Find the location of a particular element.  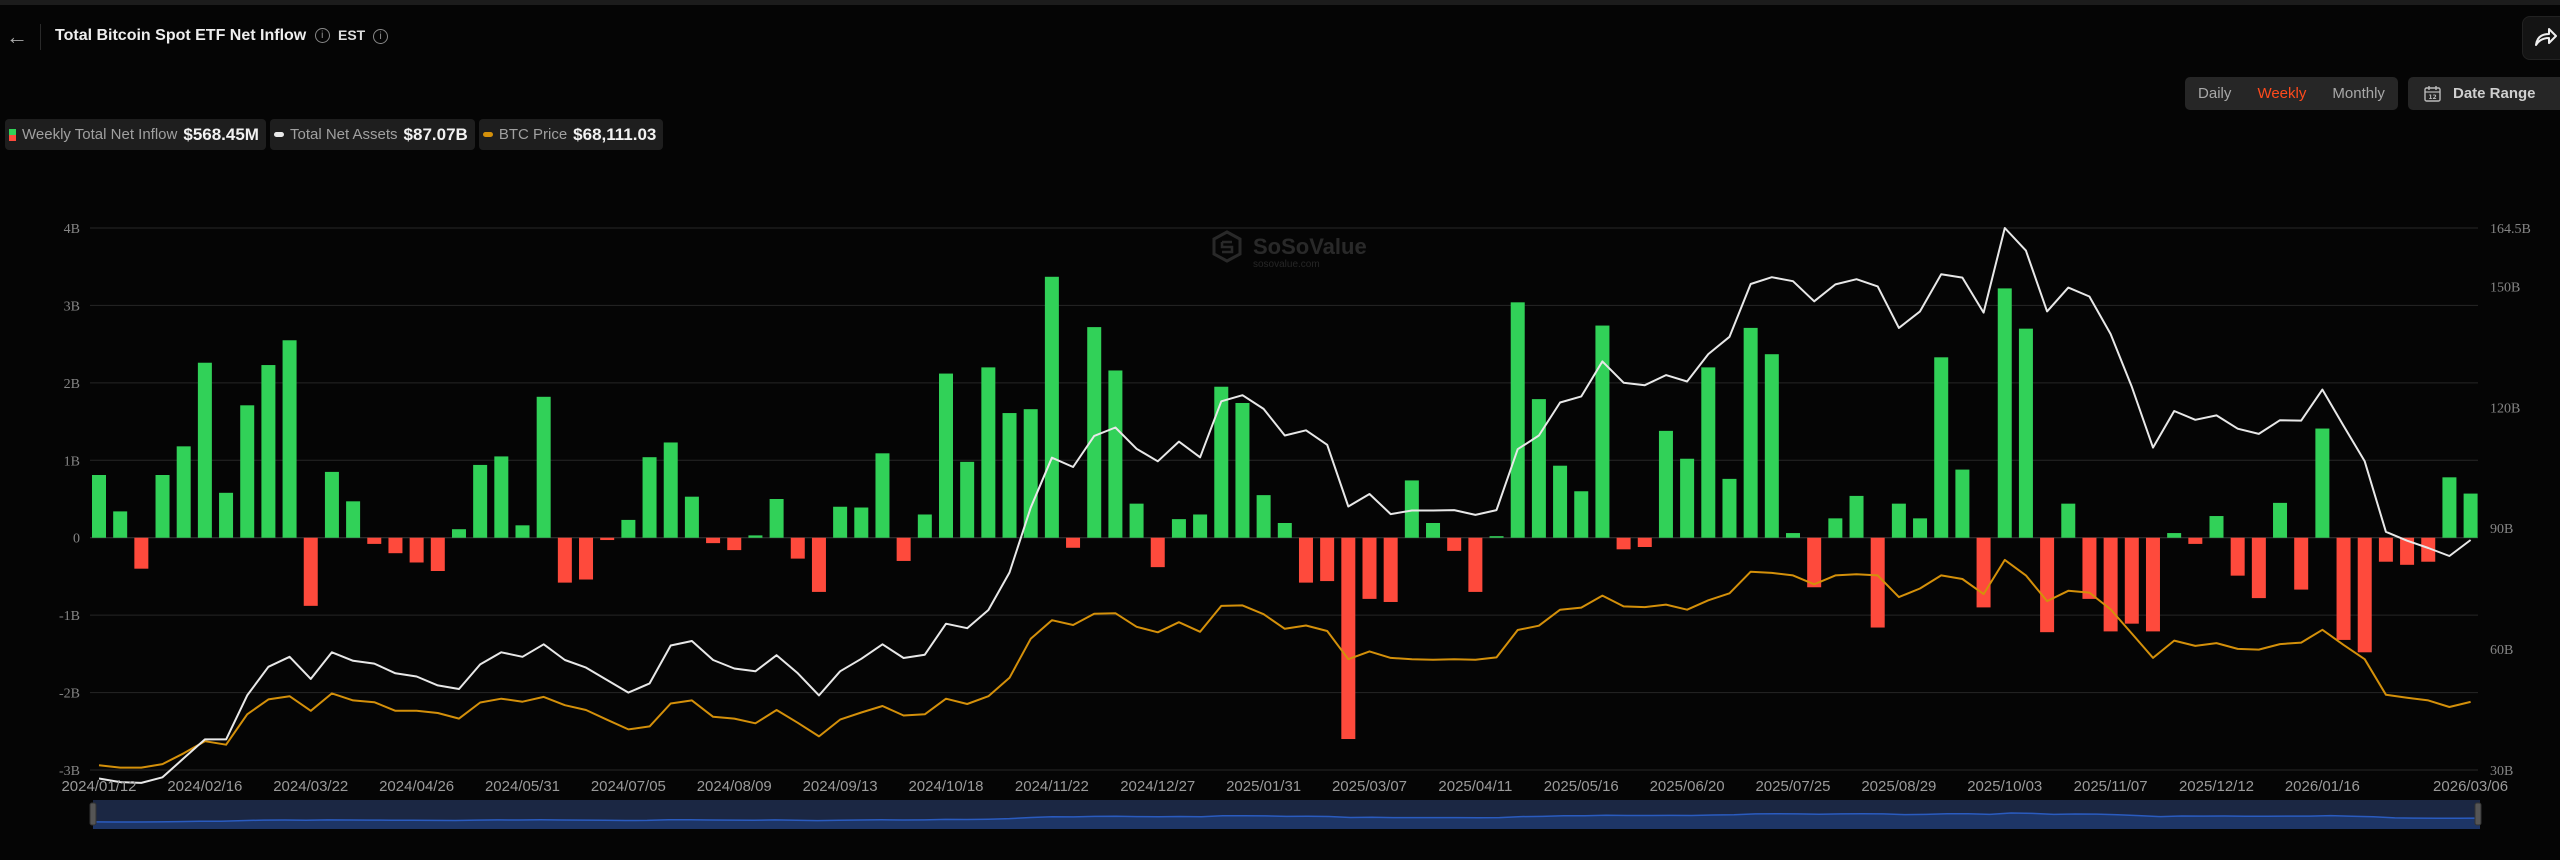

timezone-info-icon: i is located at coordinates (381, 36).